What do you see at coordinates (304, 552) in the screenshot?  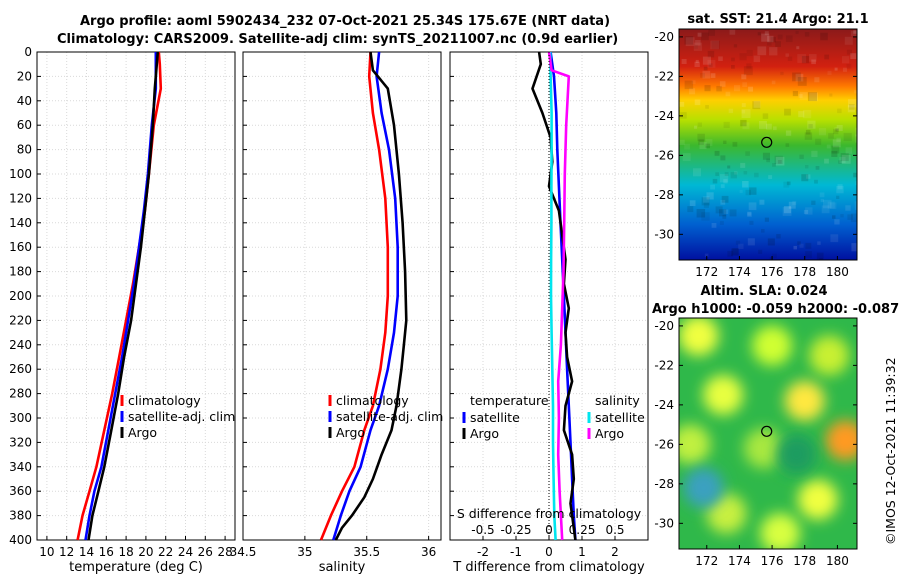 I see `salinity-xtick-label: 35` at bounding box center [304, 552].